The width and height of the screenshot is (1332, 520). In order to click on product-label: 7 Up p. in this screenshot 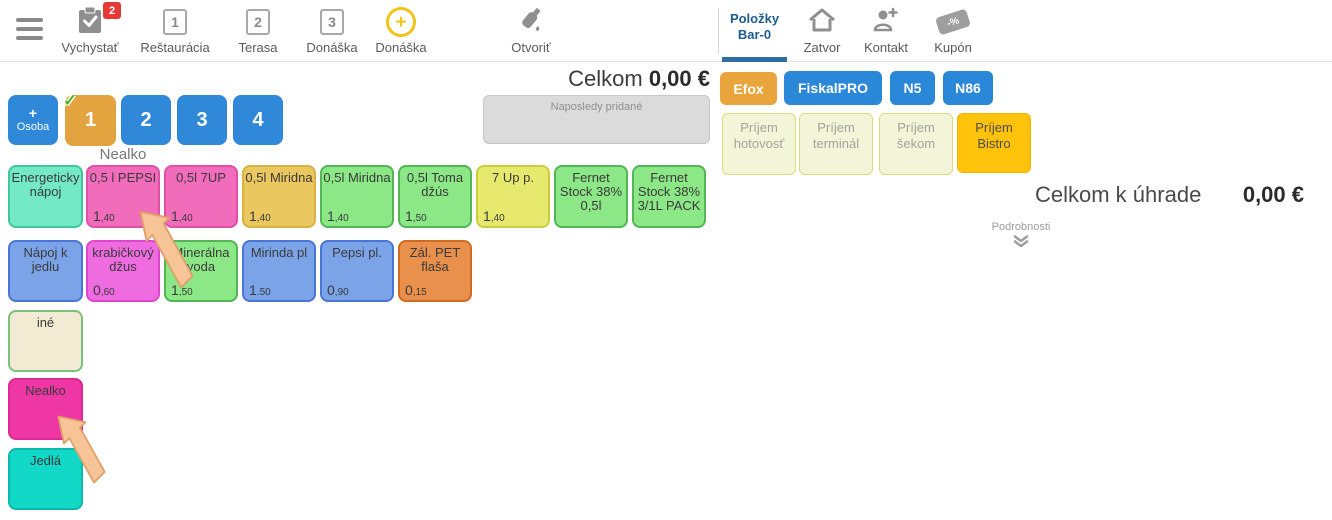, I will do `click(513, 177)`.